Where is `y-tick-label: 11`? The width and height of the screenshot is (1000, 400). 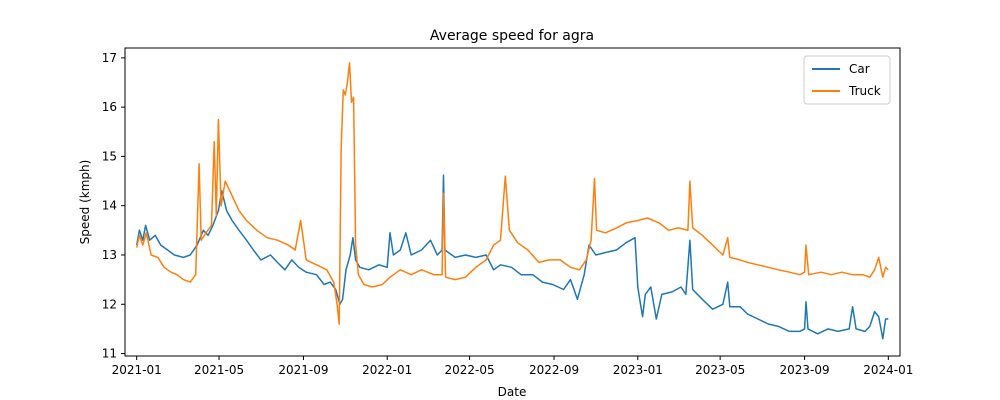
y-tick-label: 11 is located at coordinates (109, 354).